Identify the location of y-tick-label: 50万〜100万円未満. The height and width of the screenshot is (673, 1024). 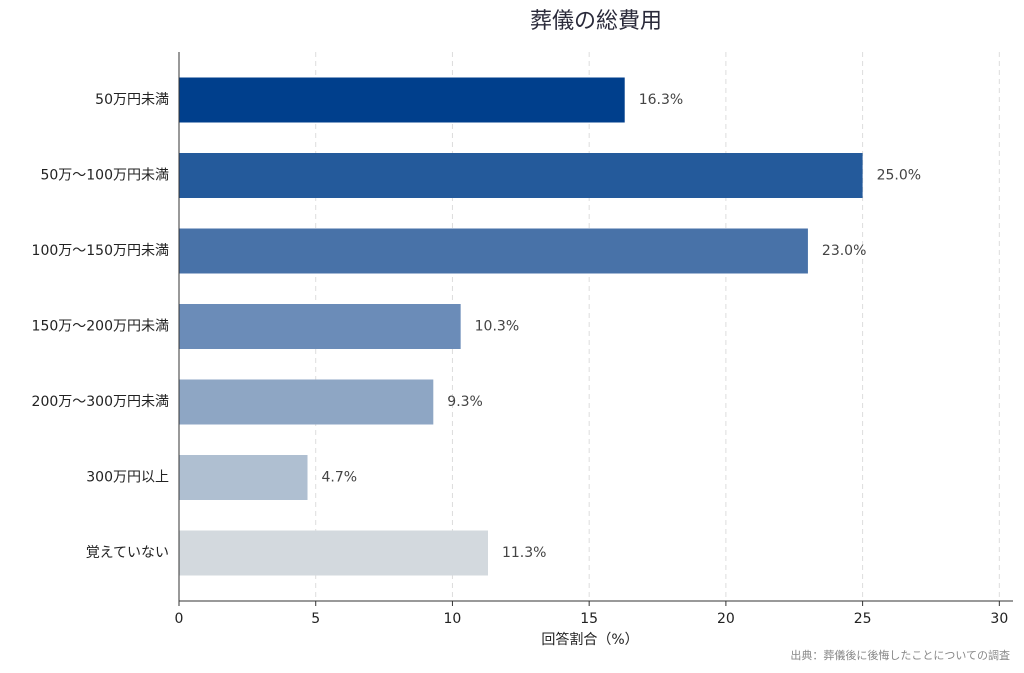
(104, 176).